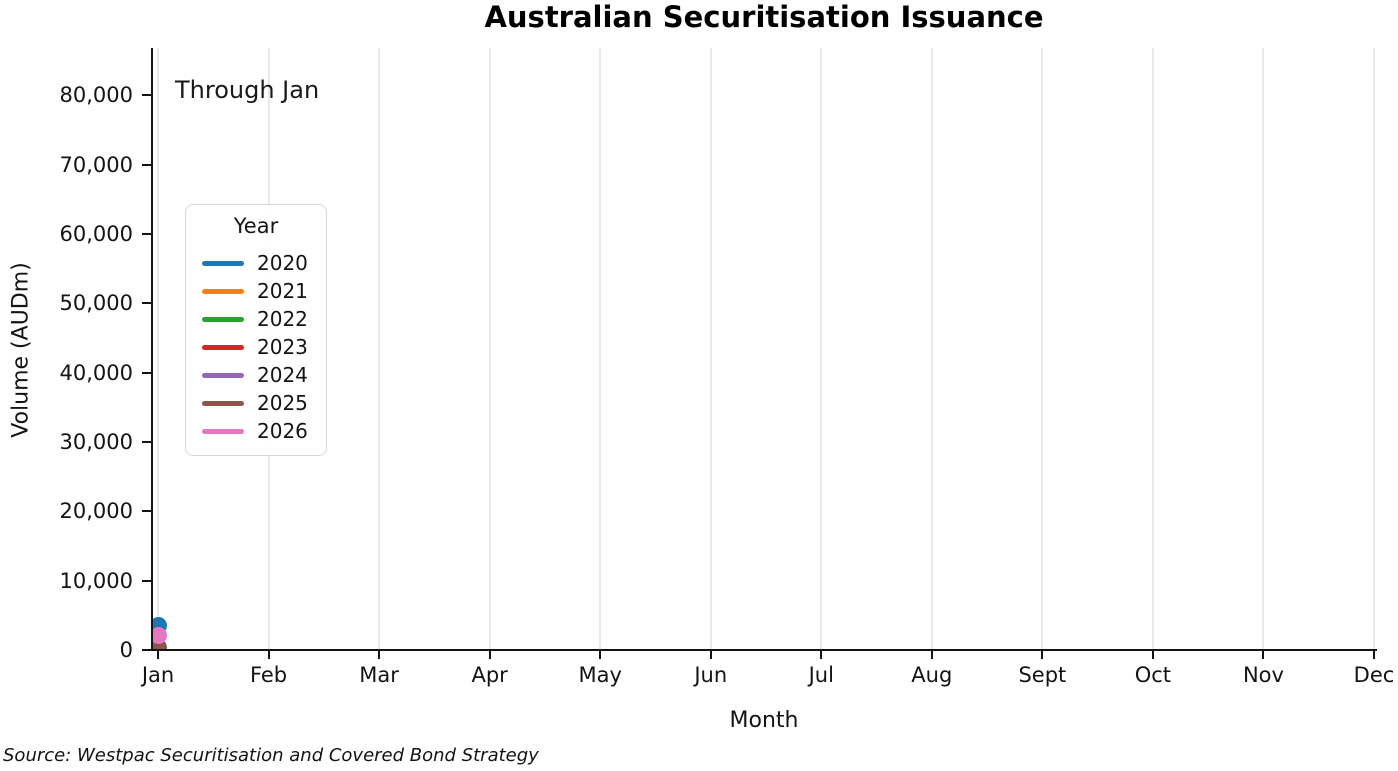  What do you see at coordinates (158, 348) in the screenshot?
I see `gridline-jan` at bounding box center [158, 348].